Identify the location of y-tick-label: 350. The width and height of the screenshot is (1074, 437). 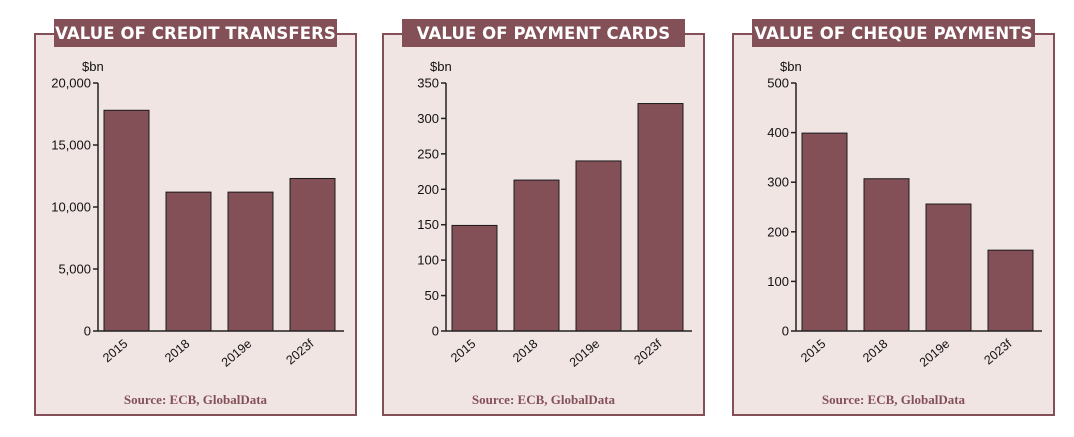
(428, 83).